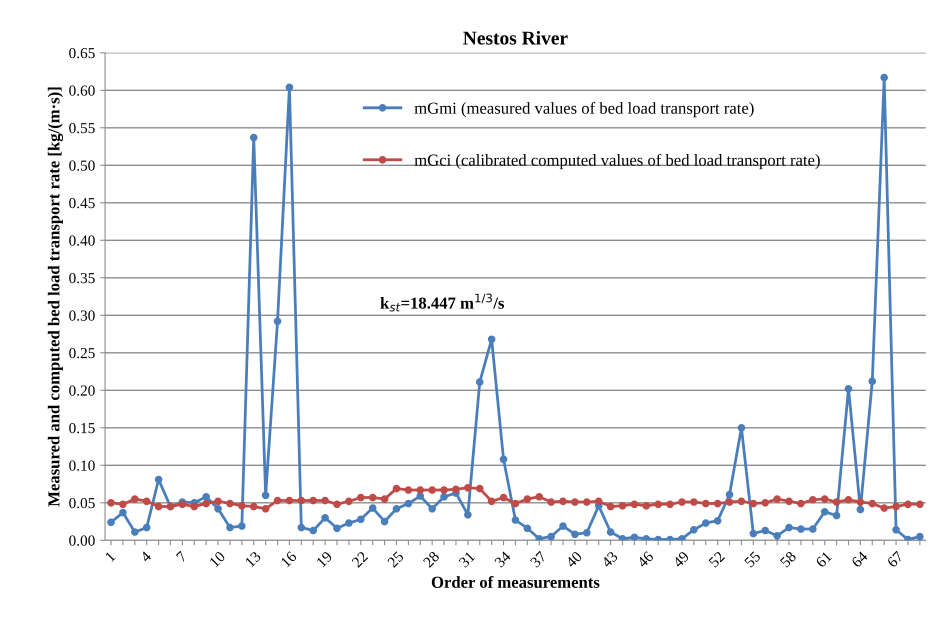 Image resolution: width=938 pixels, height=621 pixels. I want to click on x-tick-label: 52, so click(717, 559).